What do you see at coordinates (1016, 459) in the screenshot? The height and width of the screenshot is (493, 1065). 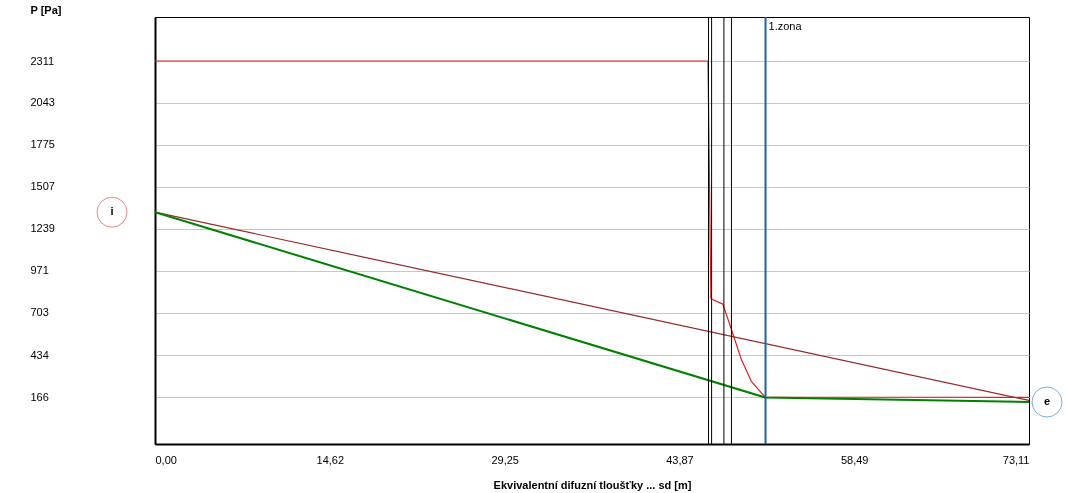 I see `x-tick-label: 73,11` at bounding box center [1016, 459].